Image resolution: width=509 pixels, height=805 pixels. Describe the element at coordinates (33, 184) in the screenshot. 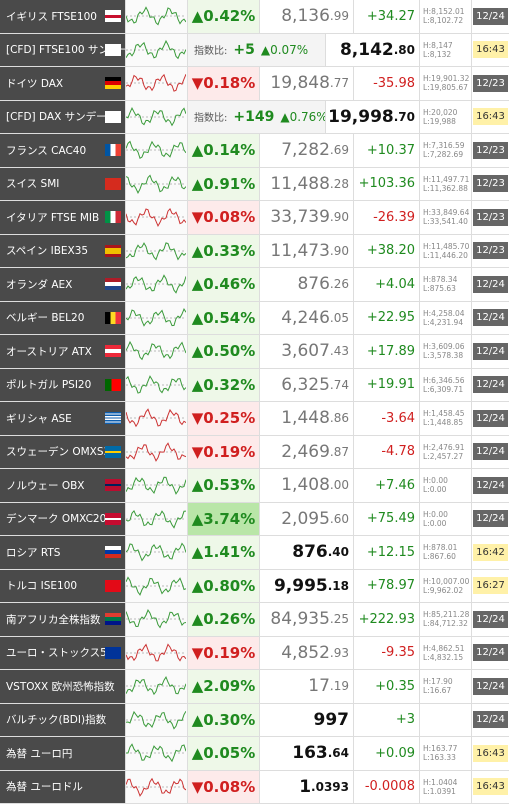

I see `name-text: スイス SMI` at that location.